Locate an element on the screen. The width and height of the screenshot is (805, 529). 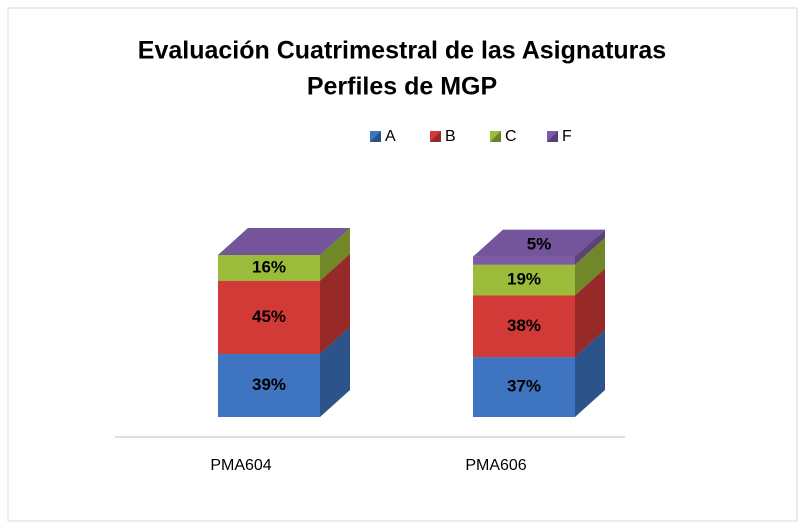
data-label: 5% is located at coordinates (539, 244).